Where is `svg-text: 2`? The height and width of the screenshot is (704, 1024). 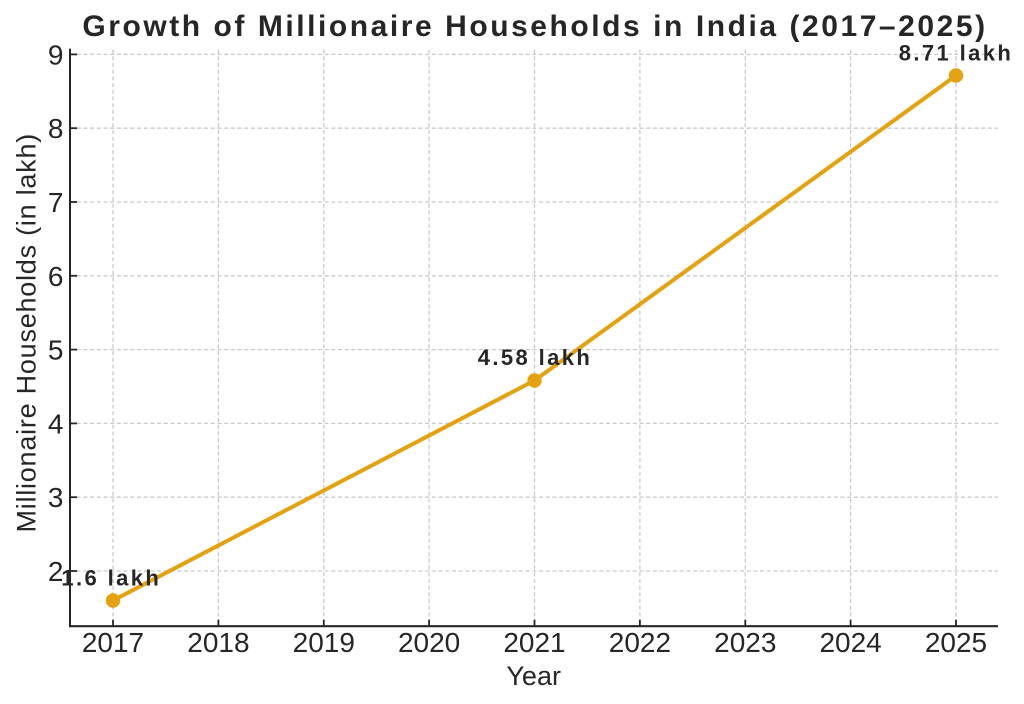 svg-text: 2 is located at coordinates (56, 571).